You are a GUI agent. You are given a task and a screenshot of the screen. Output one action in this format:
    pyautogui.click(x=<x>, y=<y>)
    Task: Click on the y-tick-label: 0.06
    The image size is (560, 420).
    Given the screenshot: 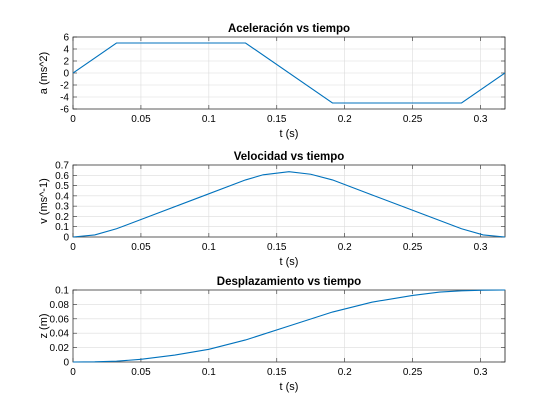 What is the action you would take?
    pyautogui.click(x=60, y=319)
    